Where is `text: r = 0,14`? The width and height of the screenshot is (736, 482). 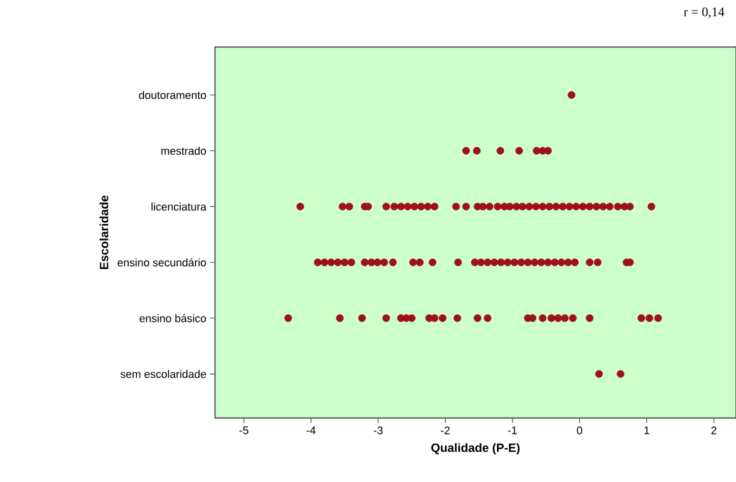
text: r = 0,14 is located at coordinates (704, 13).